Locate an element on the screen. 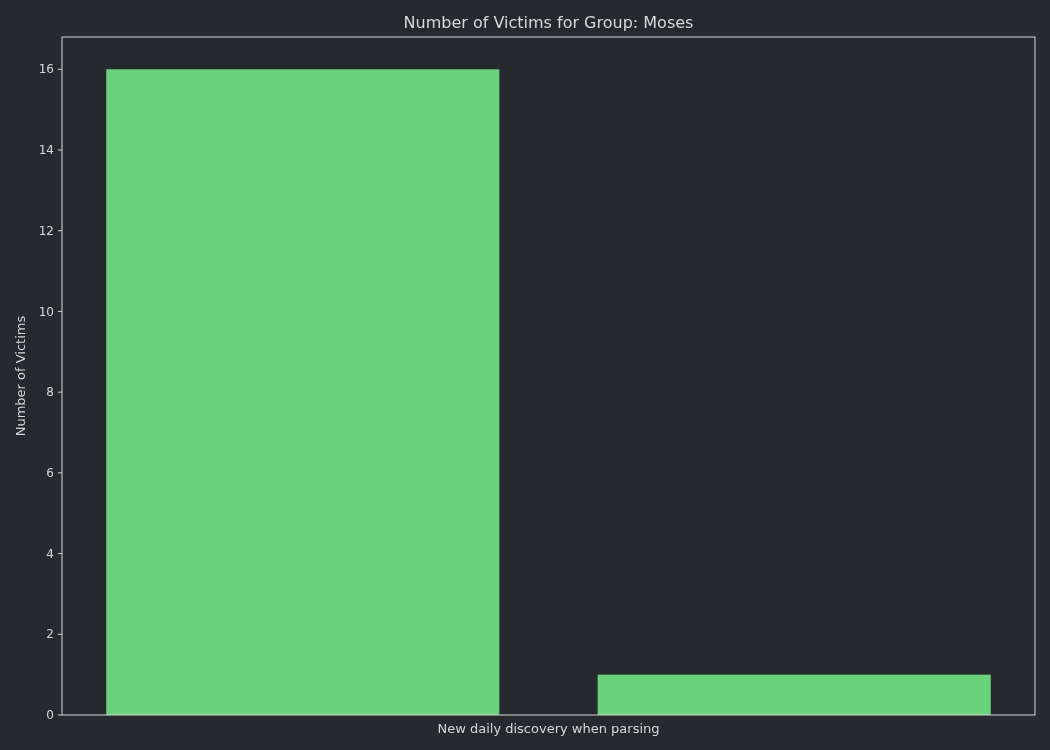  y-tick-label: 2 is located at coordinates (50, 634).